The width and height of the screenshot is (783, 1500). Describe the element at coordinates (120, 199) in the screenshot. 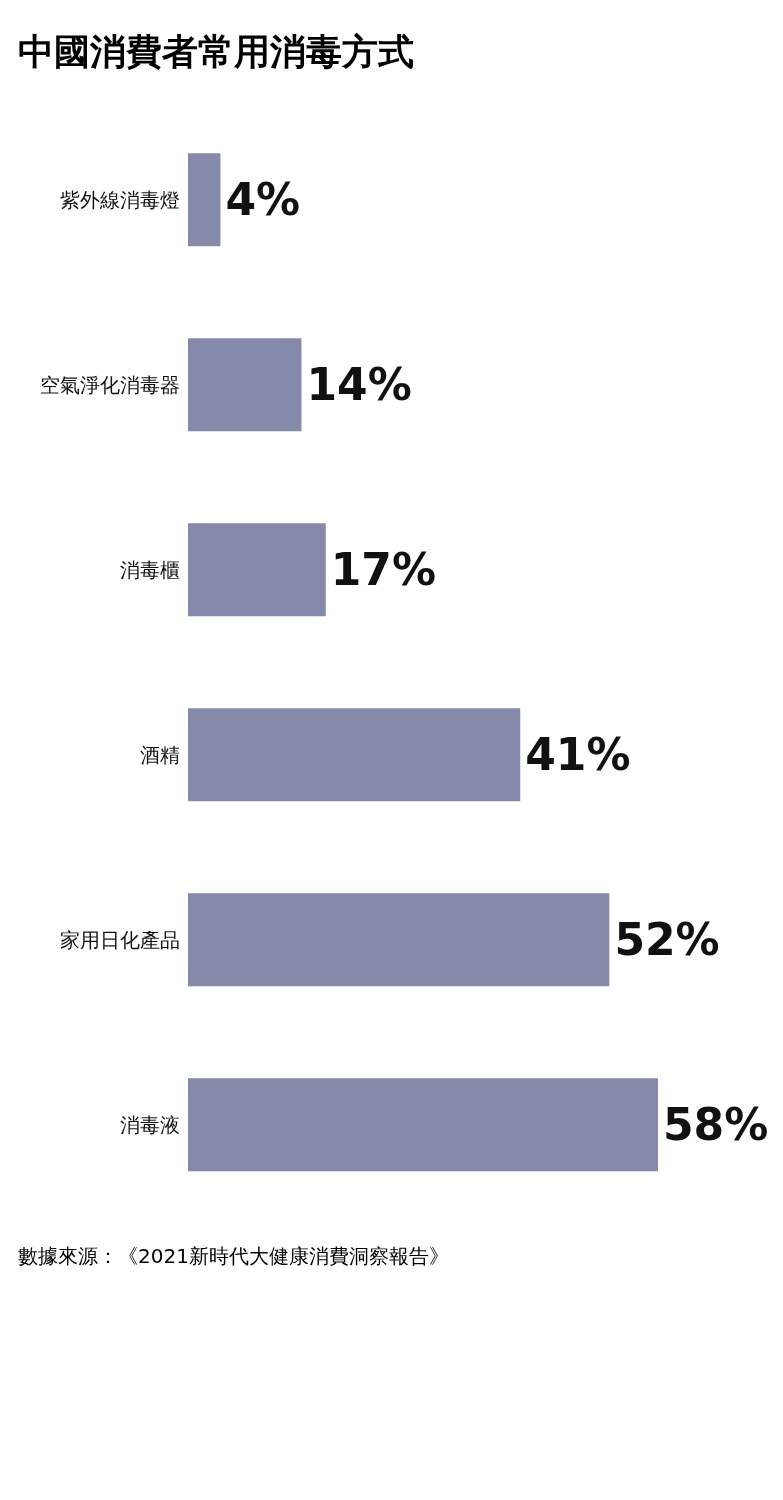

I see `y-tick-label: 紫外線消毒燈` at that location.